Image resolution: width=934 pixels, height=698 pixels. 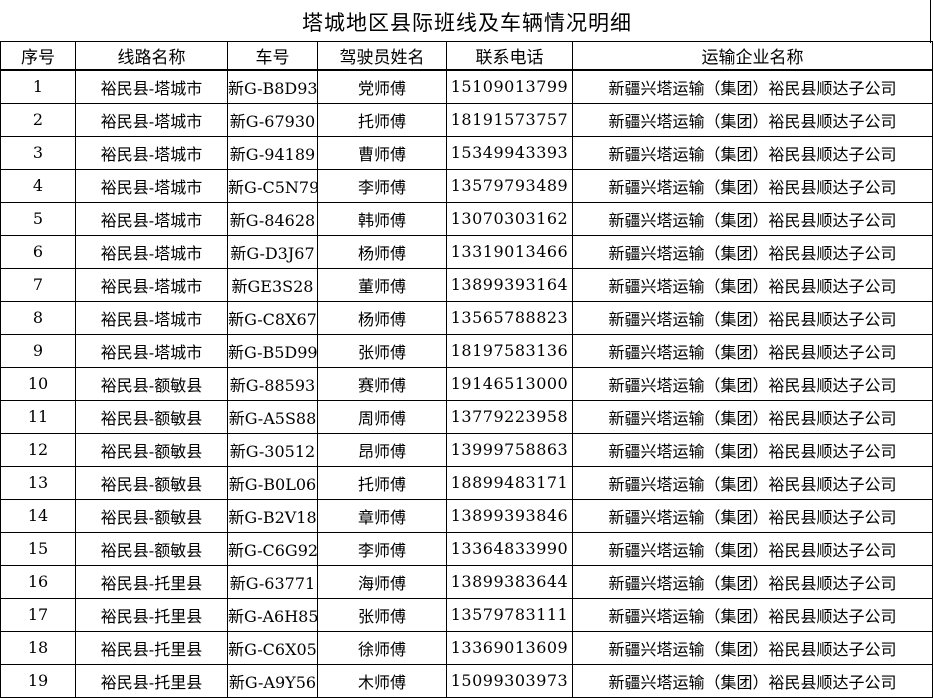 What do you see at coordinates (38, 56) in the screenshot?
I see `header-serial: 序号` at bounding box center [38, 56].